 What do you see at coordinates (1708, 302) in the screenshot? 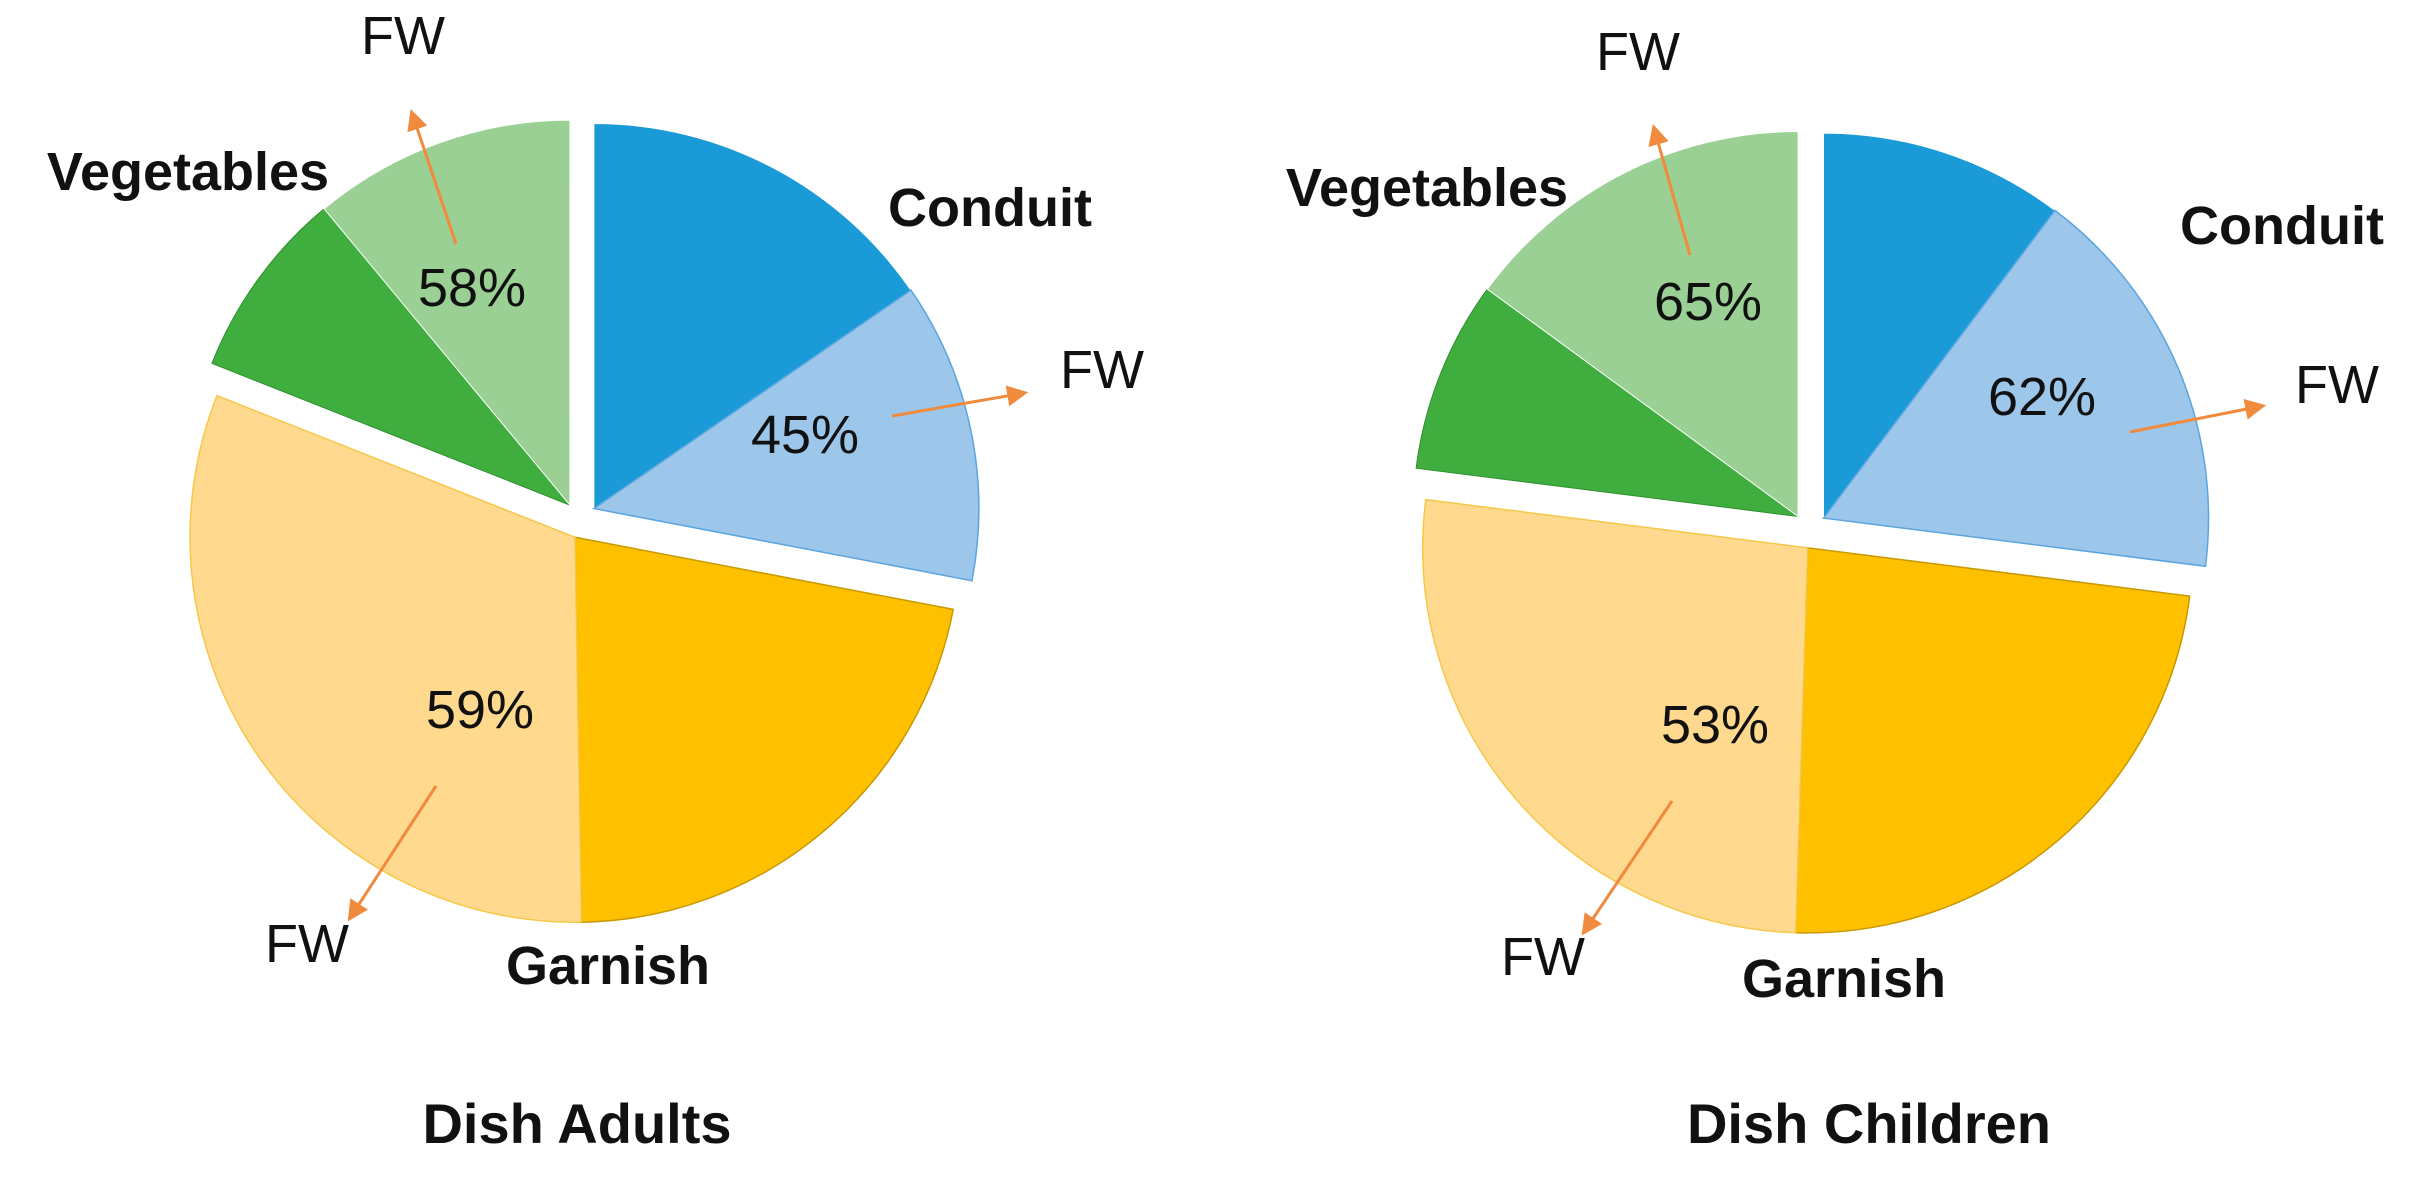
I see `vegetables-fw-percent-label: 65%` at bounding box center [1708, 302].